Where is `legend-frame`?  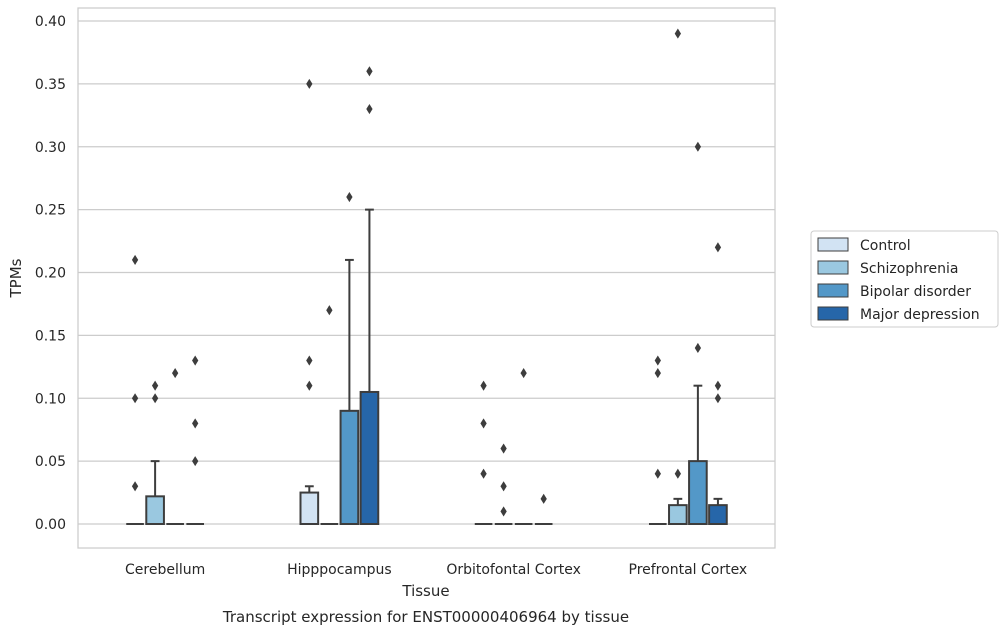
legend-frame is located at coordinates (904, 279).